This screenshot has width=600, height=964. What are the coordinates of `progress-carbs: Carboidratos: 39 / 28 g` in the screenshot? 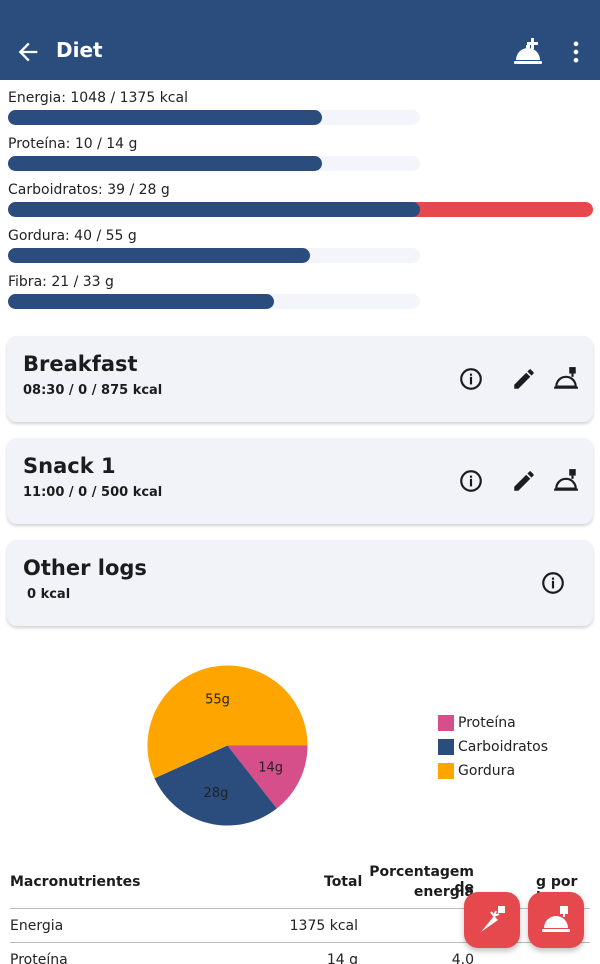 It's located at (303, 203).